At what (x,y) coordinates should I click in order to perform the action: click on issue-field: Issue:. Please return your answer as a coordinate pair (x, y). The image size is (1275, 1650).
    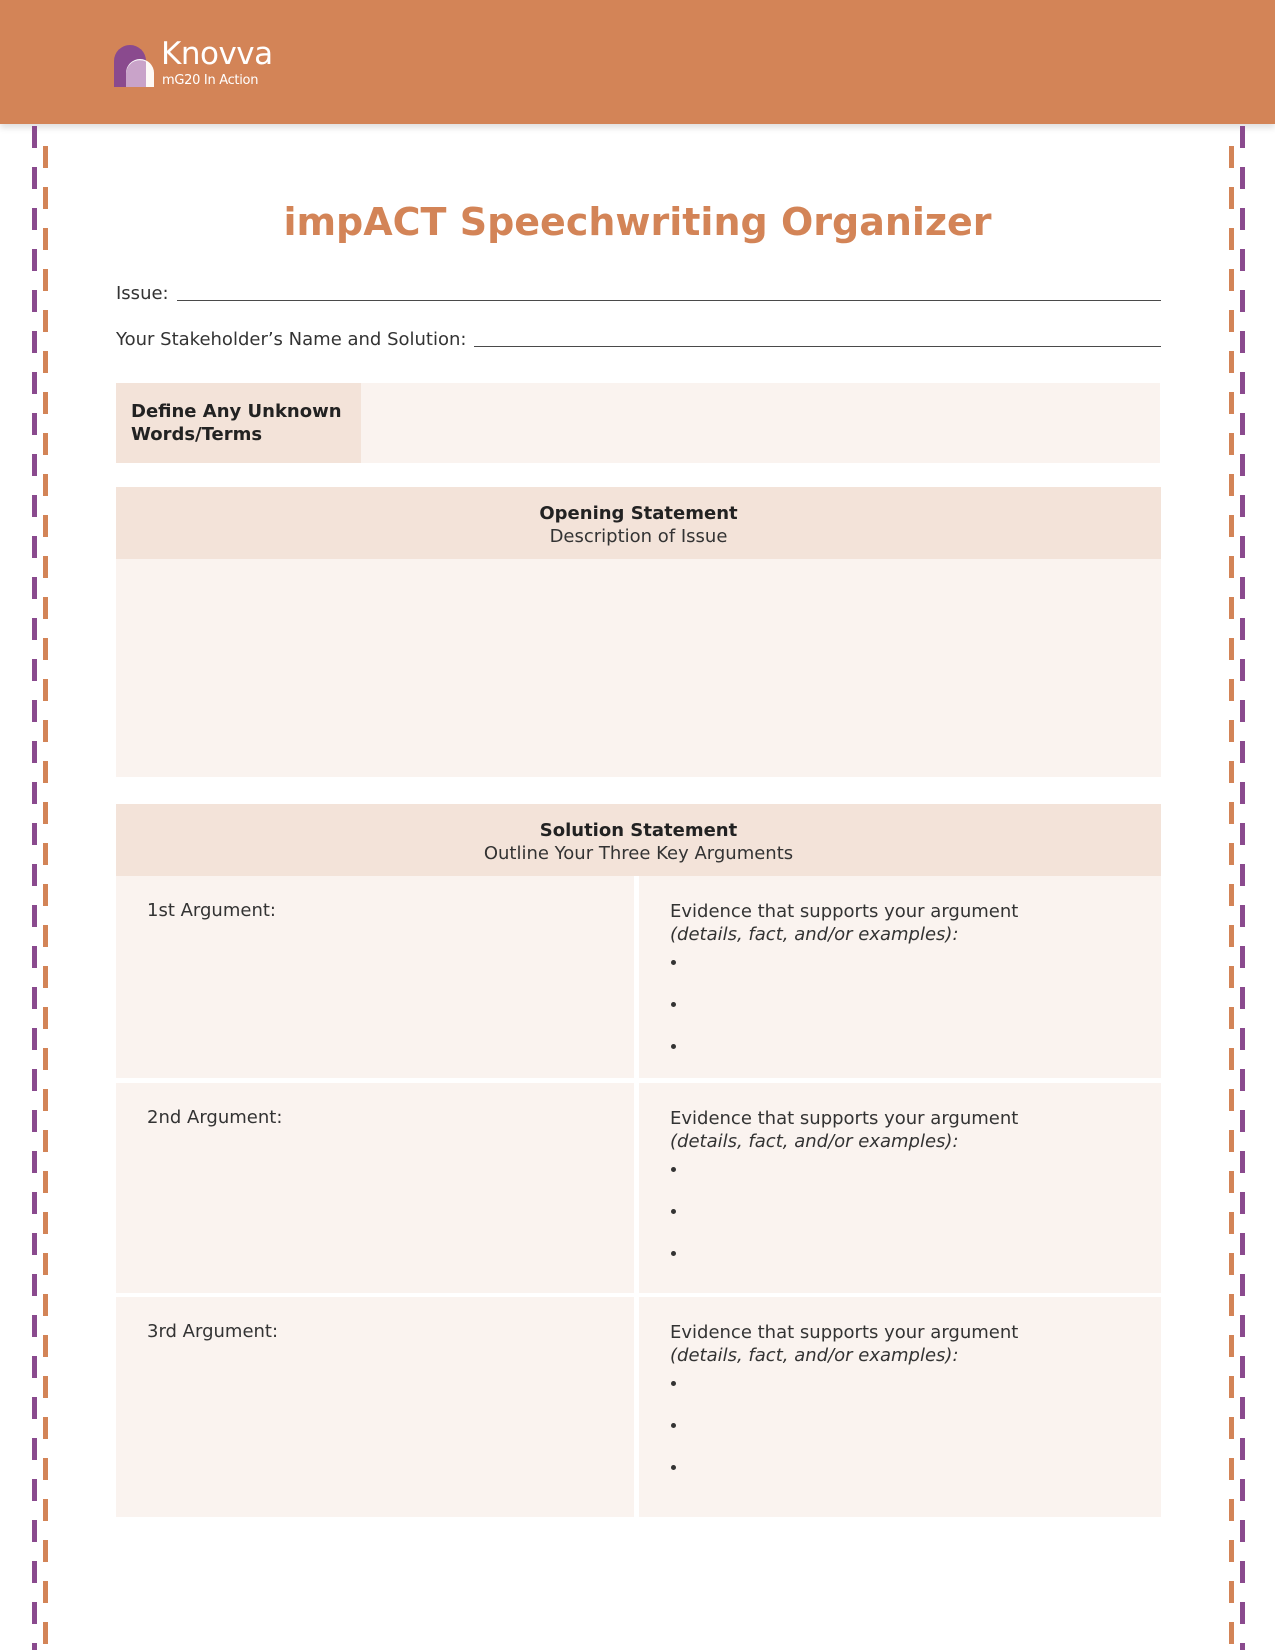
    Looking at the image, I should click on (638, 293).